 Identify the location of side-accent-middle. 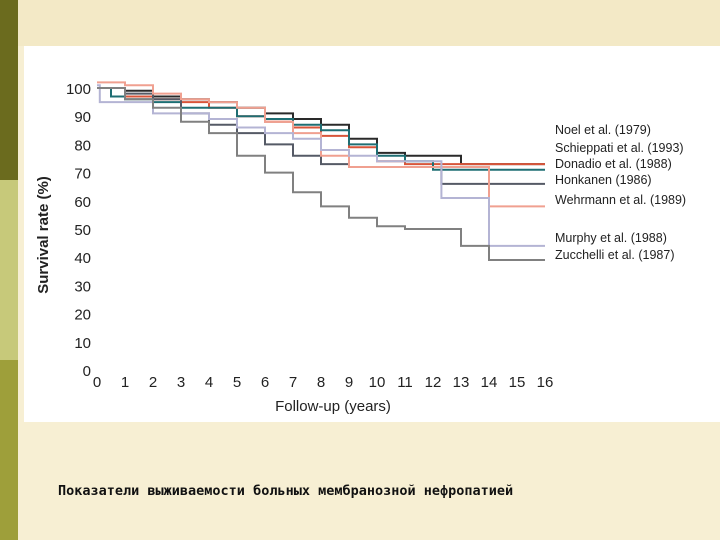
(9, 270).